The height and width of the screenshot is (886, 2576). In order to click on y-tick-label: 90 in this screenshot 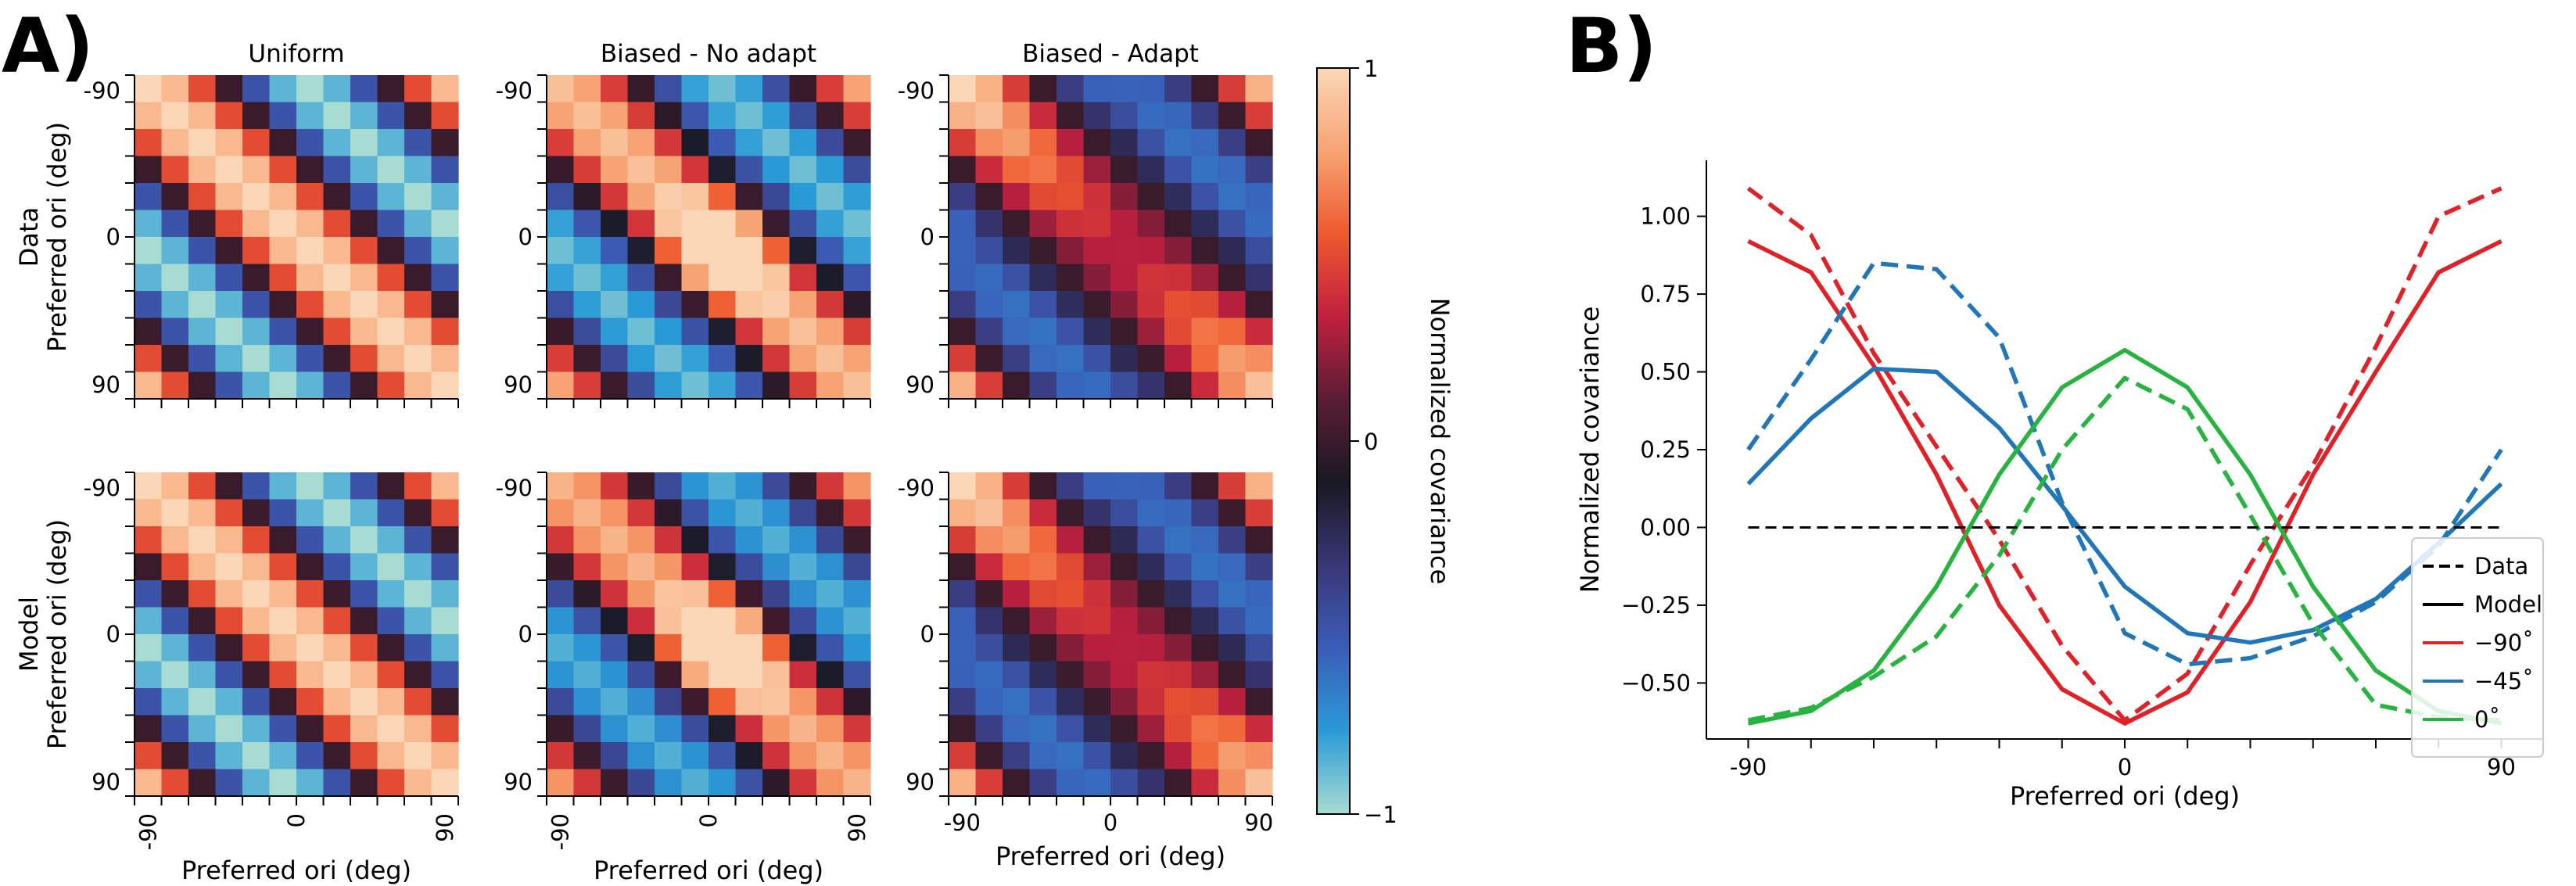, I will do `click(518, 384)`.